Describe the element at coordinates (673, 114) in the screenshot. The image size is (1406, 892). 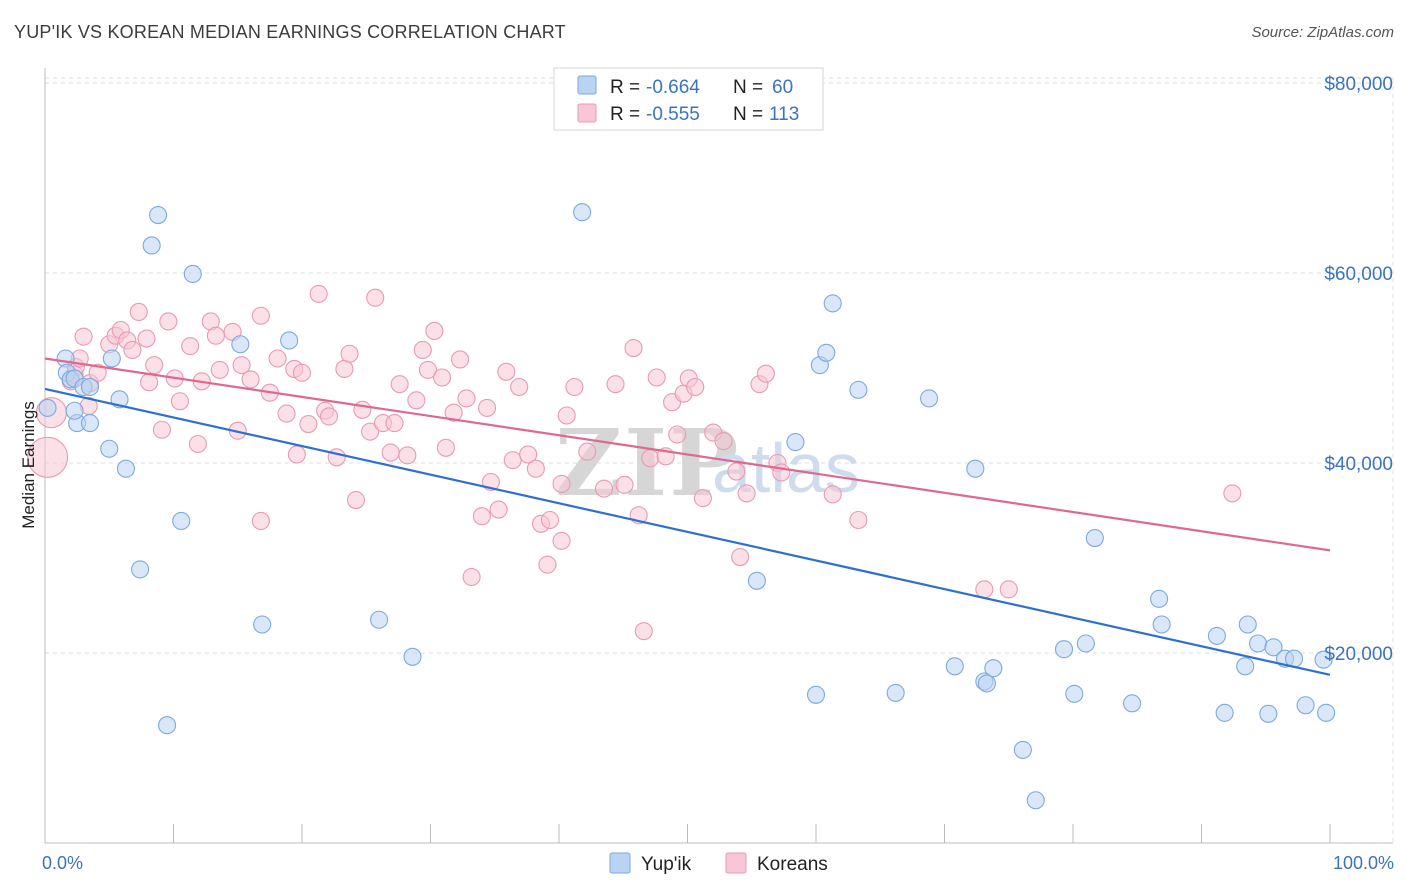
I see `legend-r-value-koreans: -0.555` at that location.